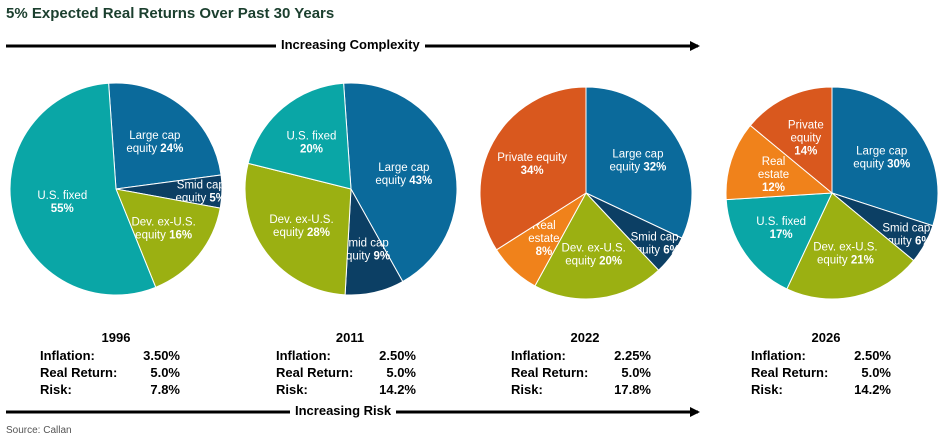 The height and width of the screenshot is (441, 946). Describe the element at coordinates (585, 337) in the screenshot. I see `year-label-2022: 2022` at that location.